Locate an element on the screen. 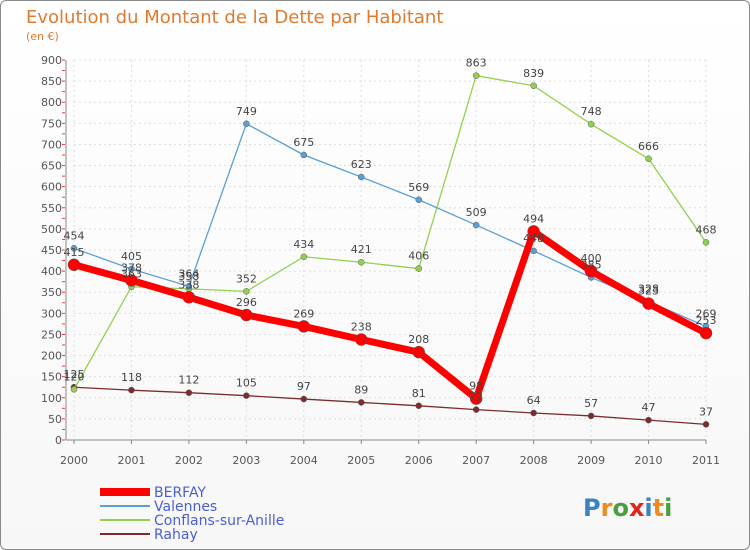 Image resolution: width=750 pixels, height=550 pixels. y-tick-label: 100 is located at coordinates (51, 398).